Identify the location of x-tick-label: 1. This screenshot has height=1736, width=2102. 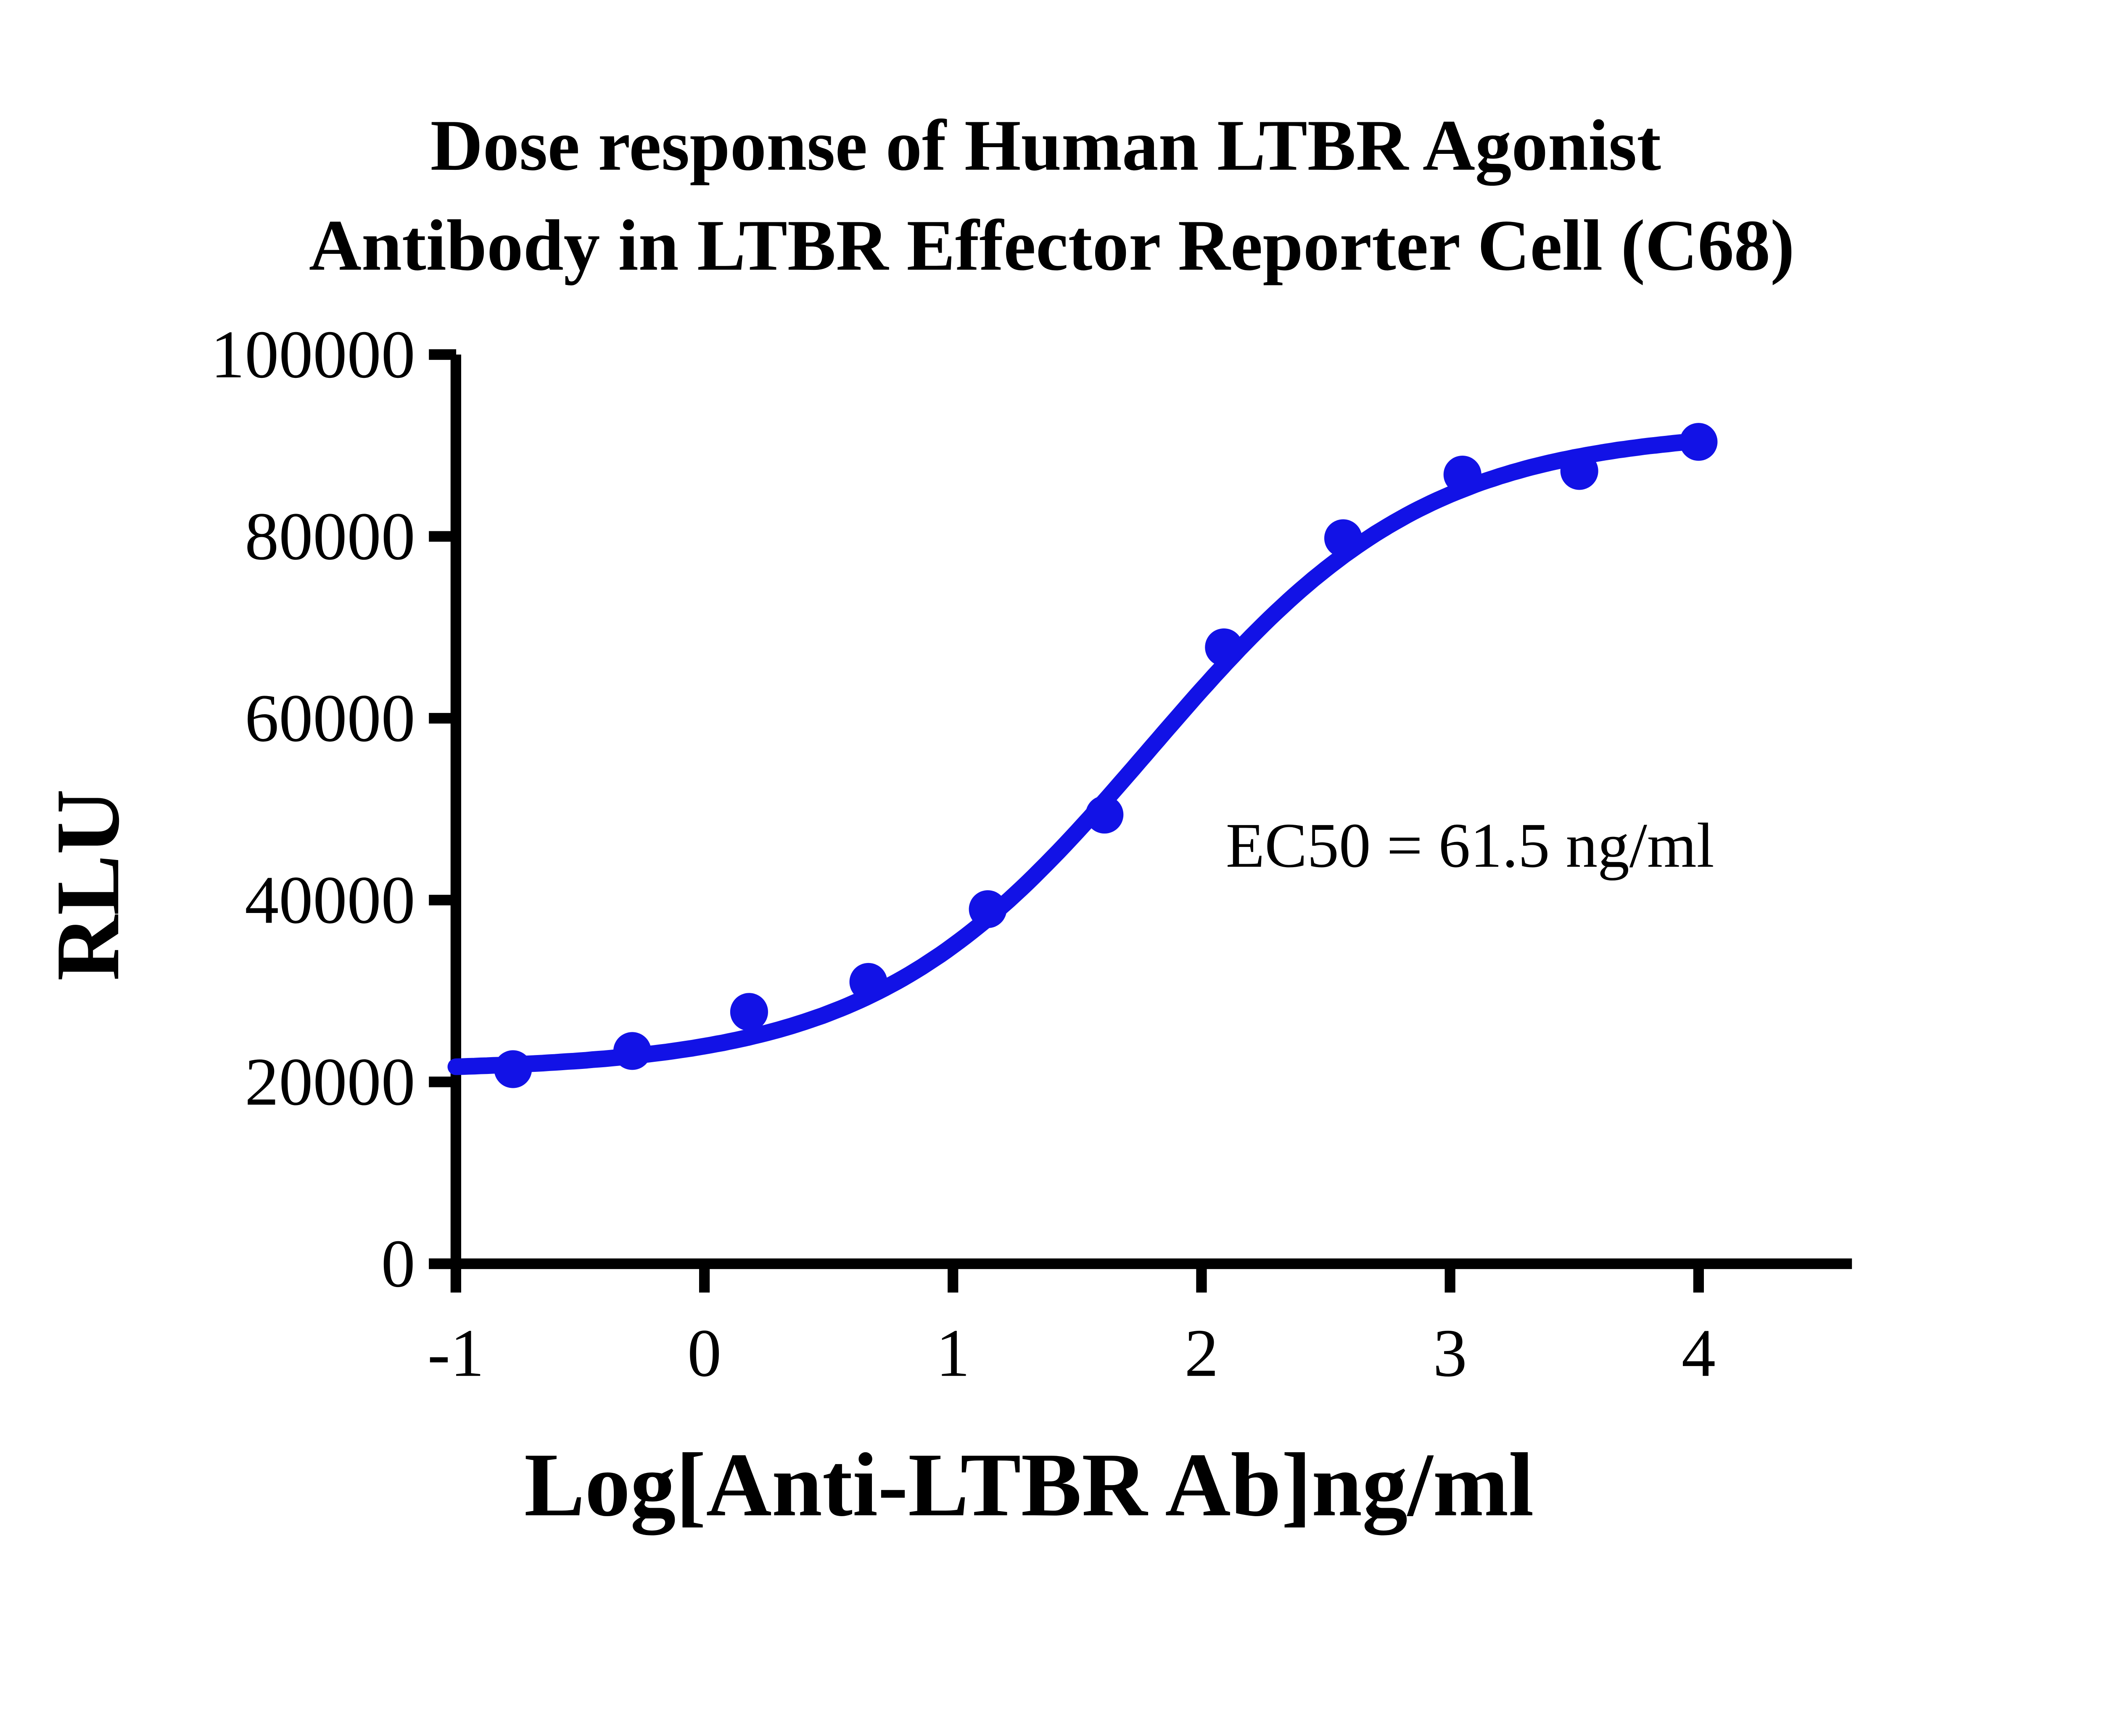
(953, 1353).